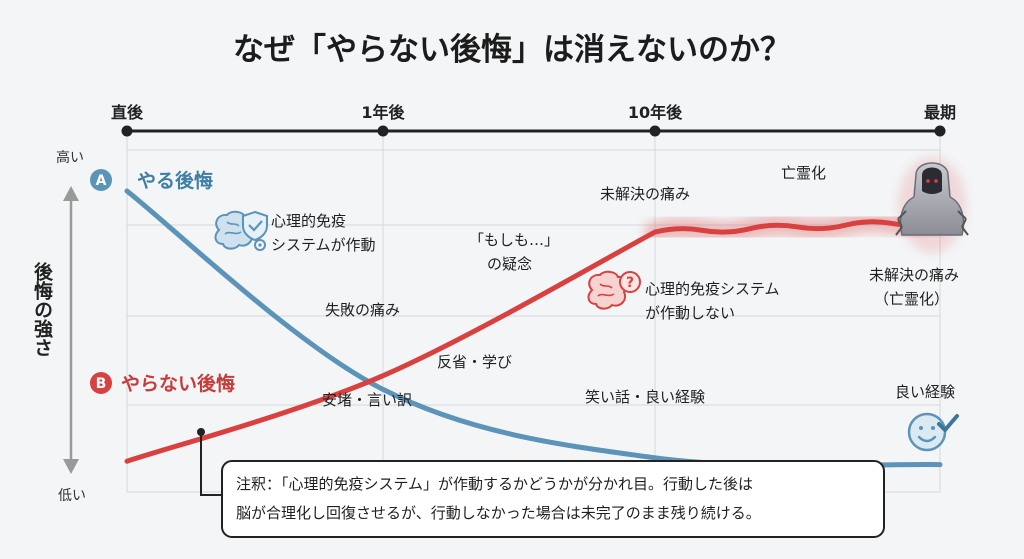  What do you see at coordinates (58, 326) in the screenshot?
I see `y-axis: 高い 低い 後悔の強さ` at bounding box center [58, 326].